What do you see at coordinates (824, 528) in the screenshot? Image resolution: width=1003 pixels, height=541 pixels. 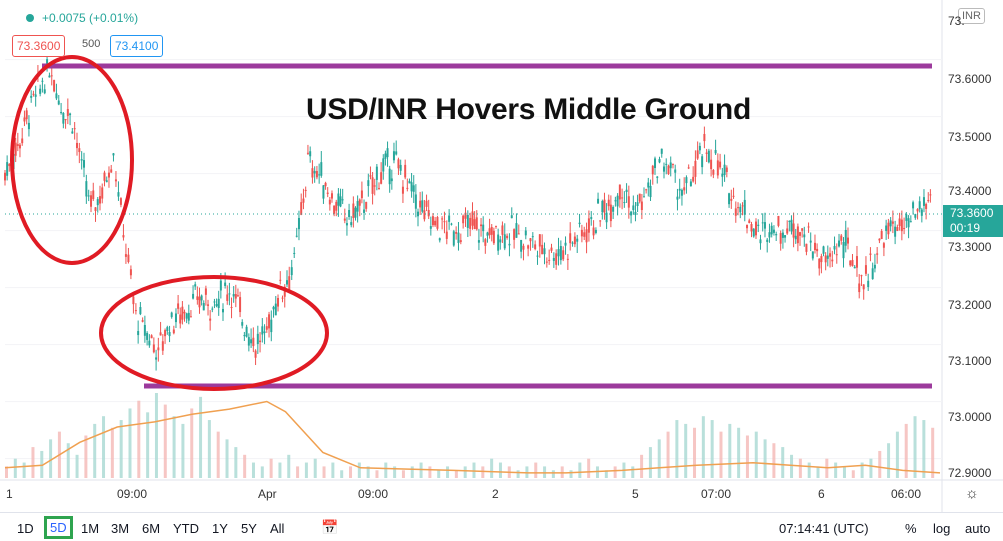 I see `utc-clock: 07:14:41 (UTC)` at bounding box center [824, 528].